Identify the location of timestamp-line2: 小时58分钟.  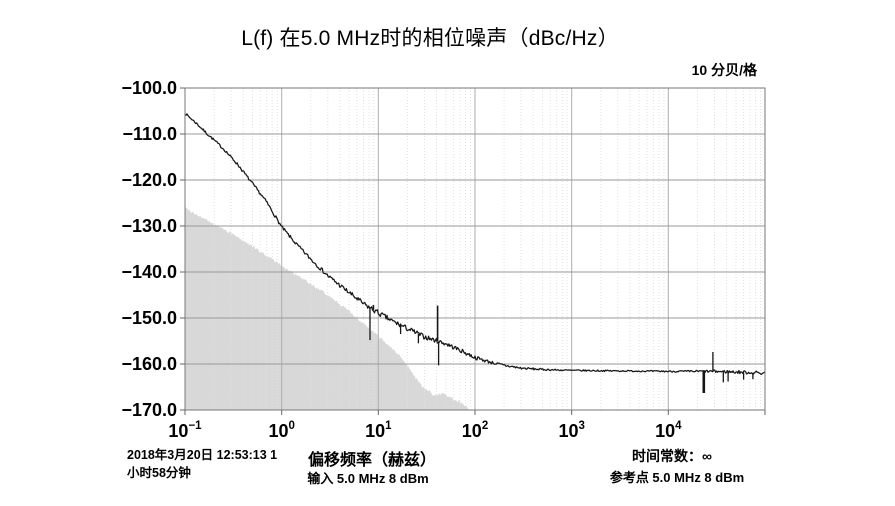
(159, 473).